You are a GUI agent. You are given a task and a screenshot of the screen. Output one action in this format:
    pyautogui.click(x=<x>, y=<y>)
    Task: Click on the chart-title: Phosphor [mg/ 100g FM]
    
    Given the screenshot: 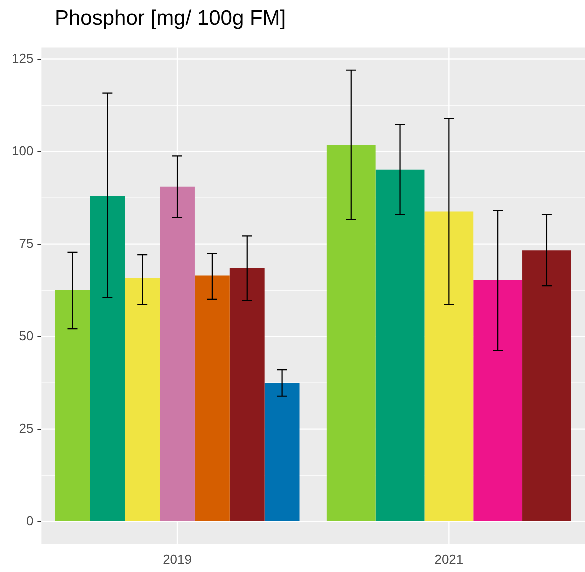 What is the action you would take?
    pyautogui.click(x=170, y=19)
    